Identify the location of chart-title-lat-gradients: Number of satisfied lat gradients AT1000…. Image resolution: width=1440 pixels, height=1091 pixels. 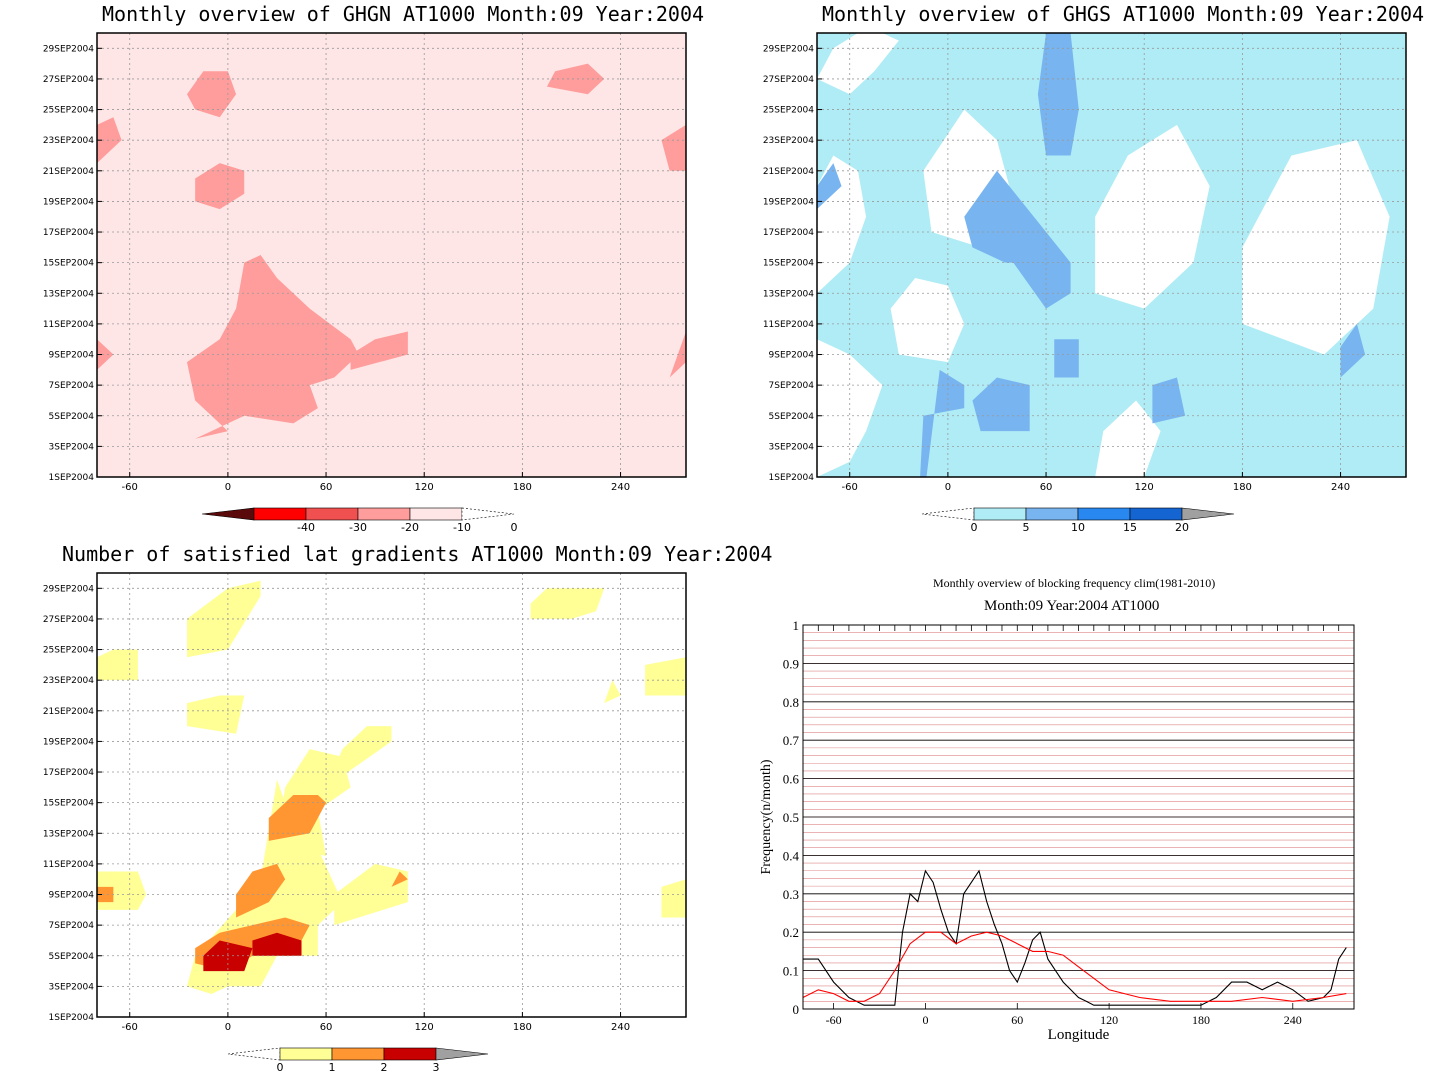
(417, 554).